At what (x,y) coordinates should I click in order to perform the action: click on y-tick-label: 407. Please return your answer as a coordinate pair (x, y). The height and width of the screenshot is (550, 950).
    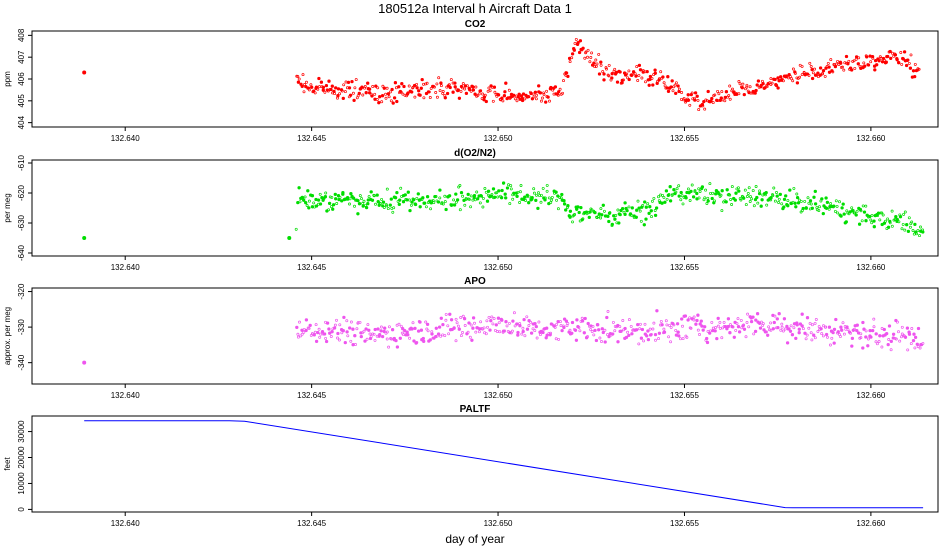
    Looking at the image, I should click on (21, 57).